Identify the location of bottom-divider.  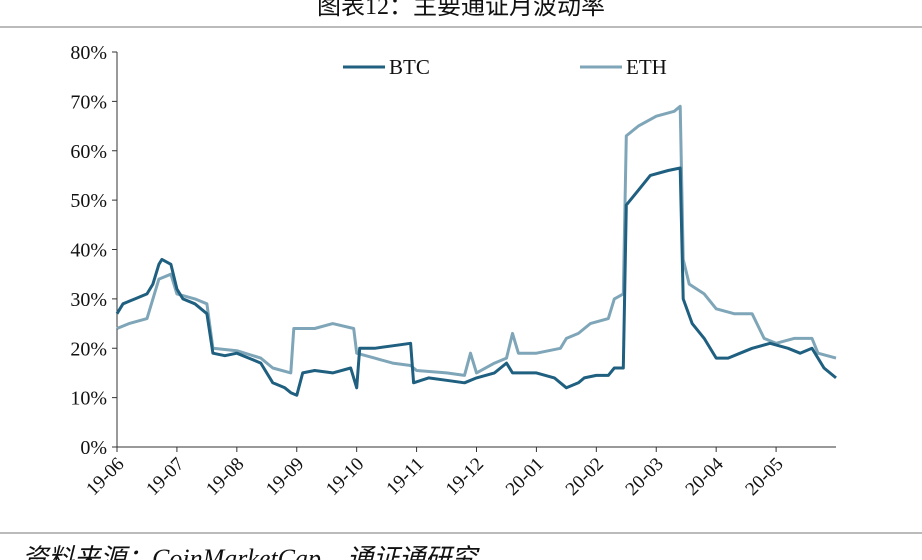
(461, 533).